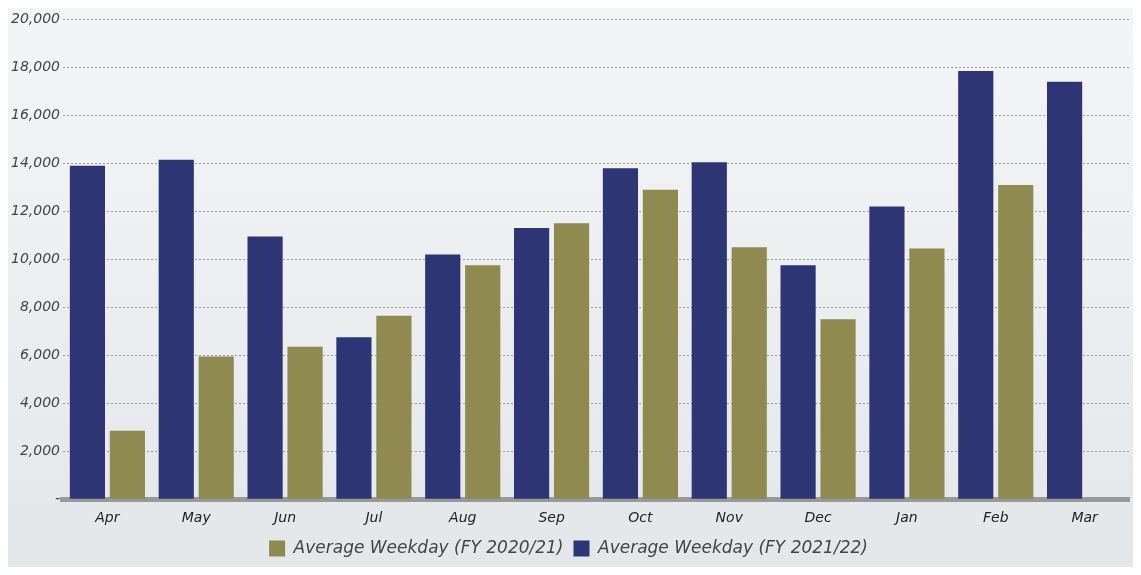 Image resolution: width=1141 pixels, height=575 pixels. Describe the element at coordinates (35, 66) in the screenshot. I see `y-tick-label: 18,000` at that location.